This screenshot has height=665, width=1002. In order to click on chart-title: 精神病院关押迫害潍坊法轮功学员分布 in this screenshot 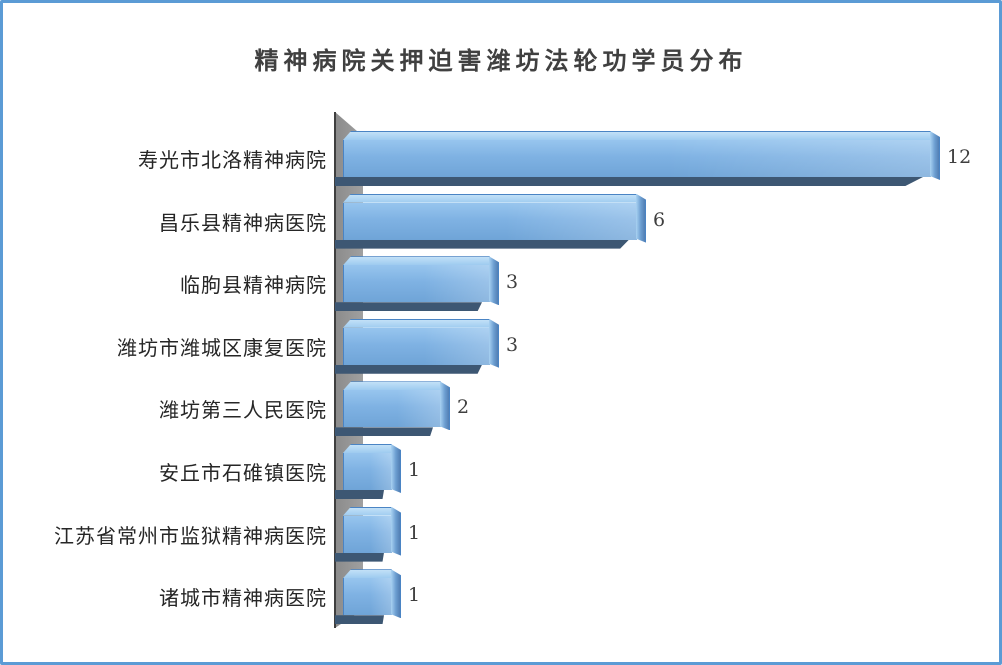, I will do `click(501, 60)`.